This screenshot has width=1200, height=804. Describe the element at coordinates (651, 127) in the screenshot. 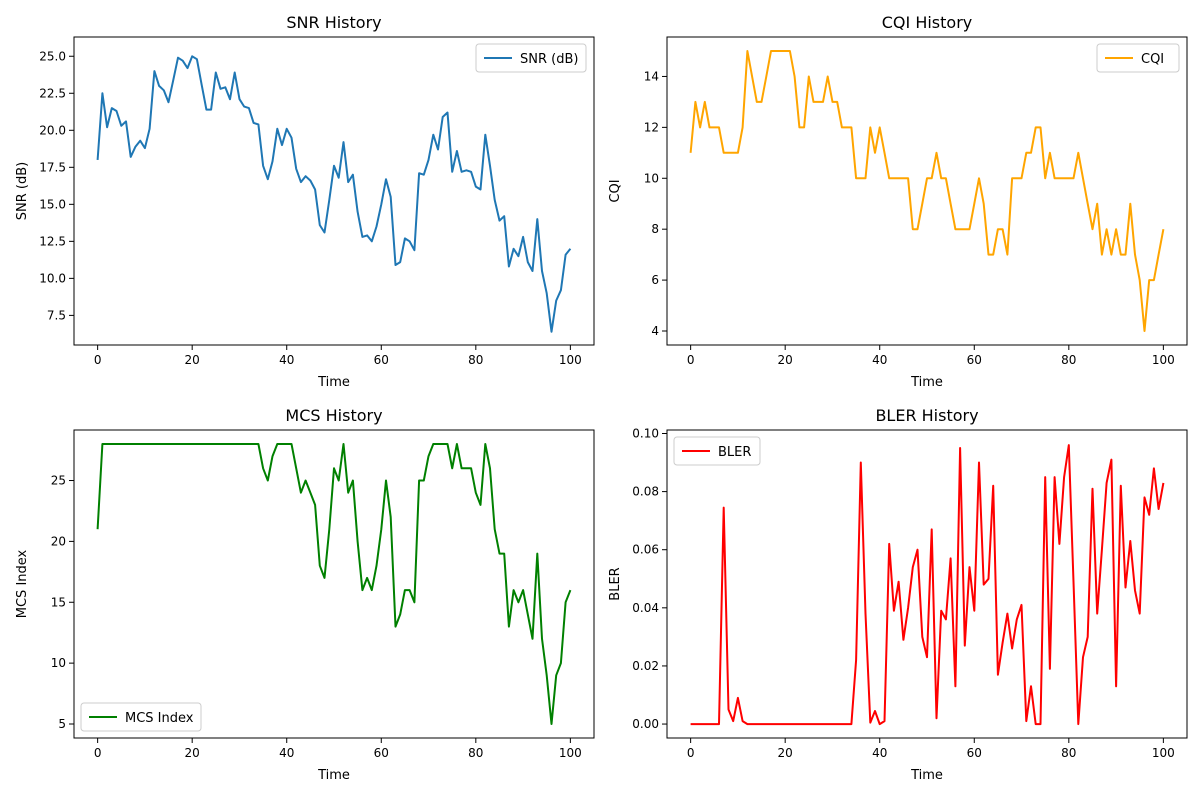

I see `y-tick-label: 12` at that location.